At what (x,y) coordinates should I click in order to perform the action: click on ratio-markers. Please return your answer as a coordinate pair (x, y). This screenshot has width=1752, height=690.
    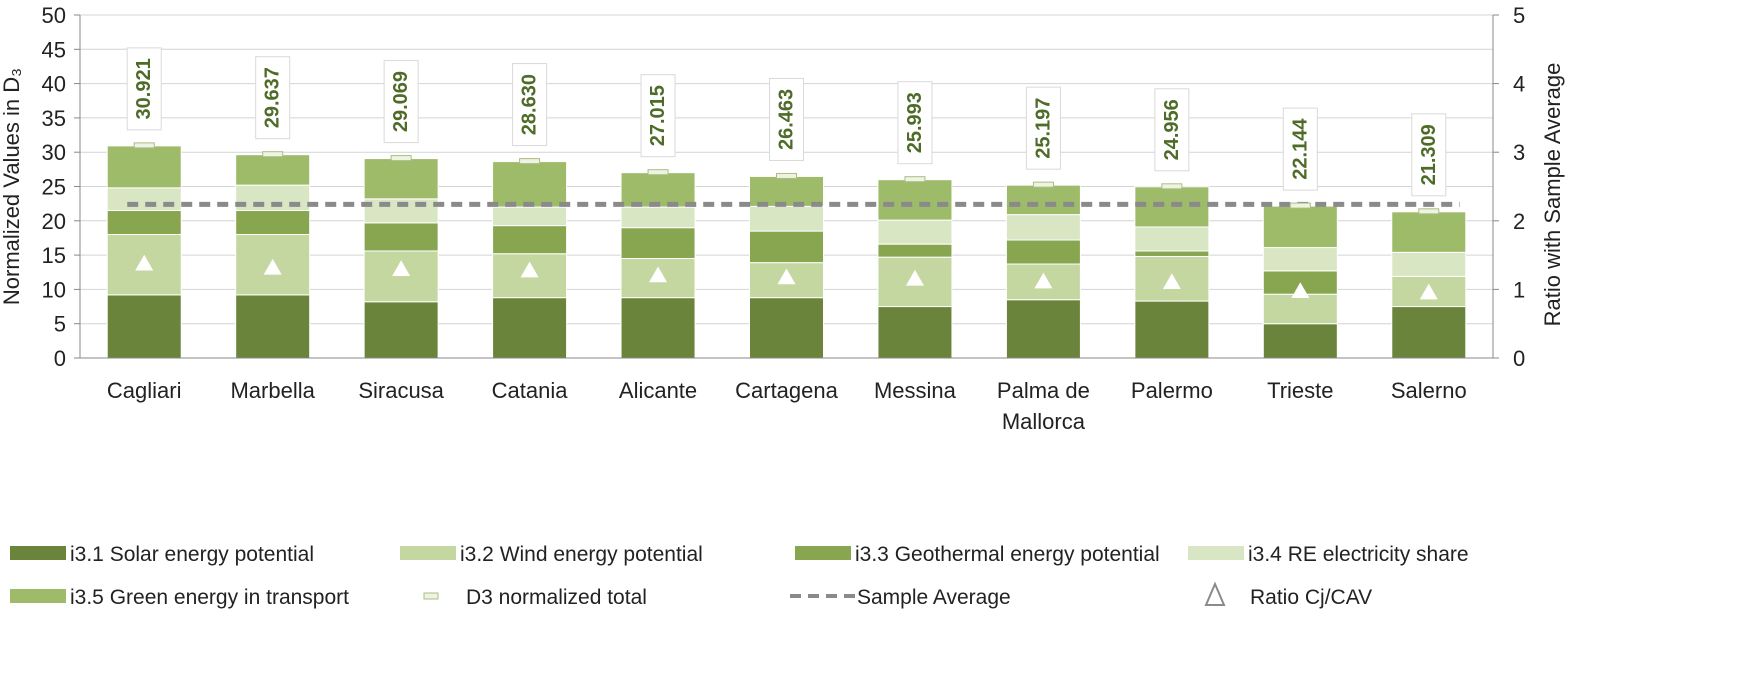
    Looking at the image, I should click on (786, 277).